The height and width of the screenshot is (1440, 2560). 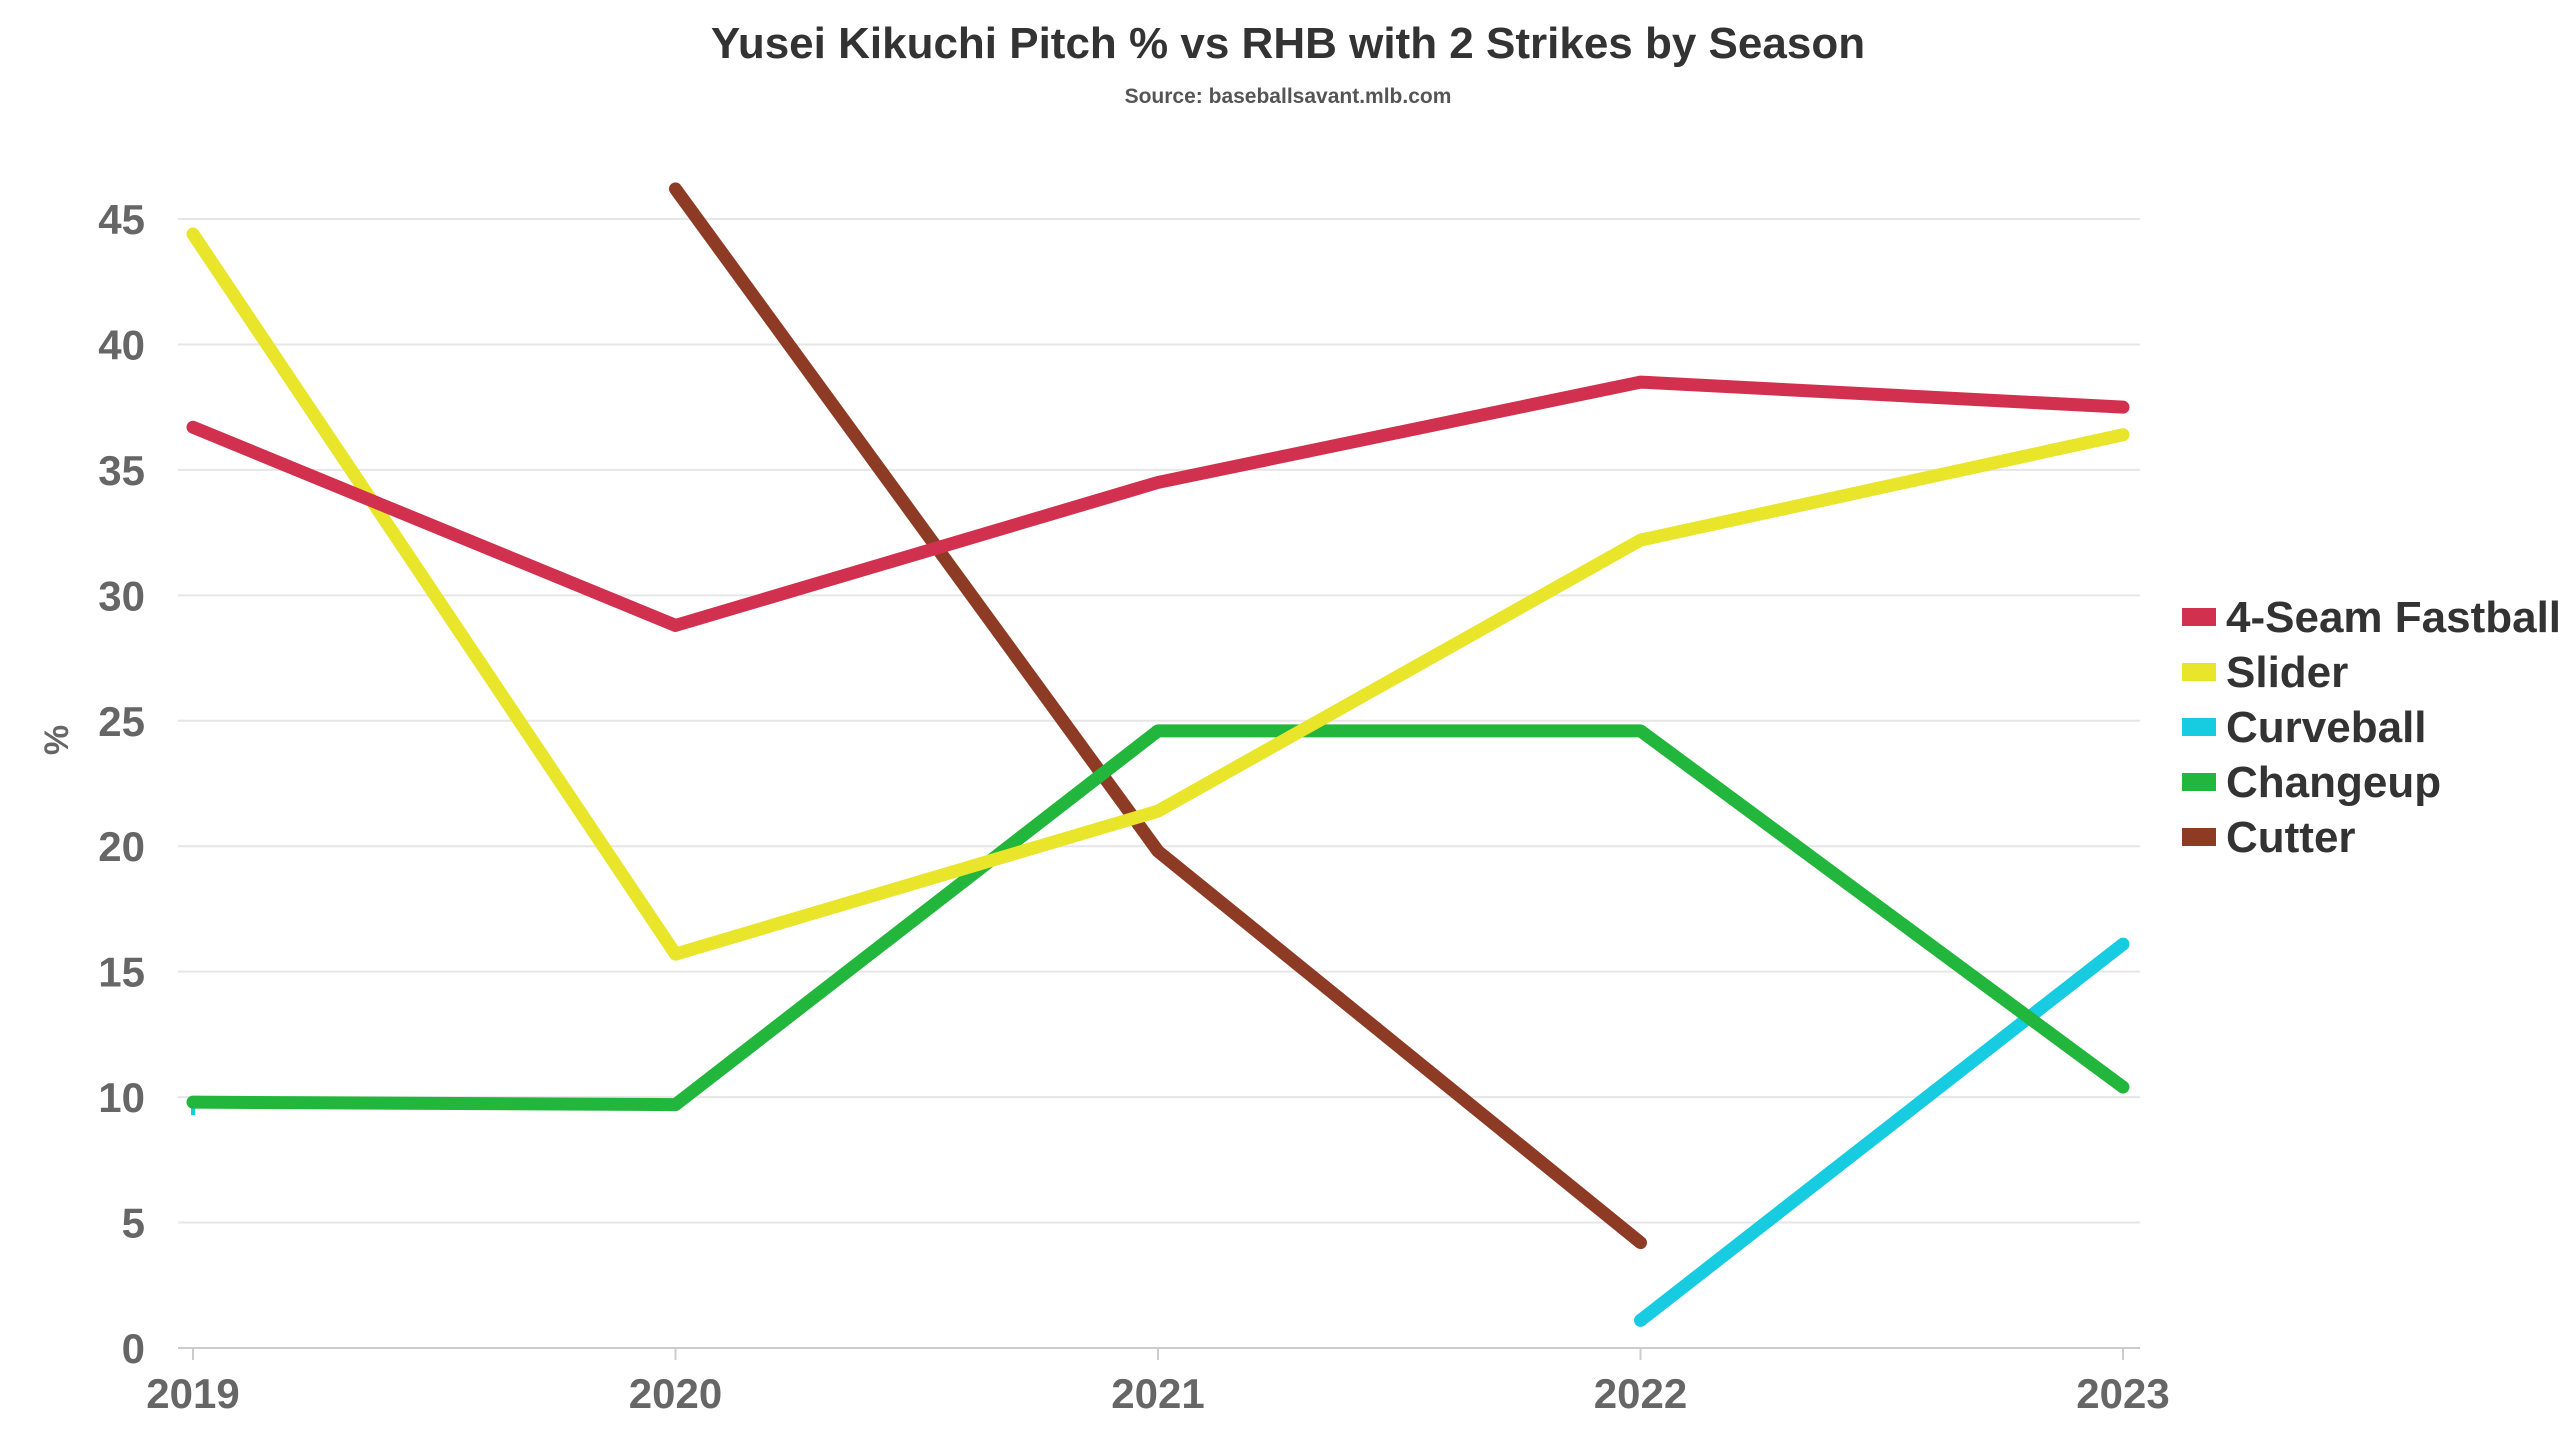 What do you see at coordinates (121, 784) in the screenshot?
I see `y-axis-ticks: 0 5 10 15 20 25 30 35 40 45` at bounding box center [121, 784].